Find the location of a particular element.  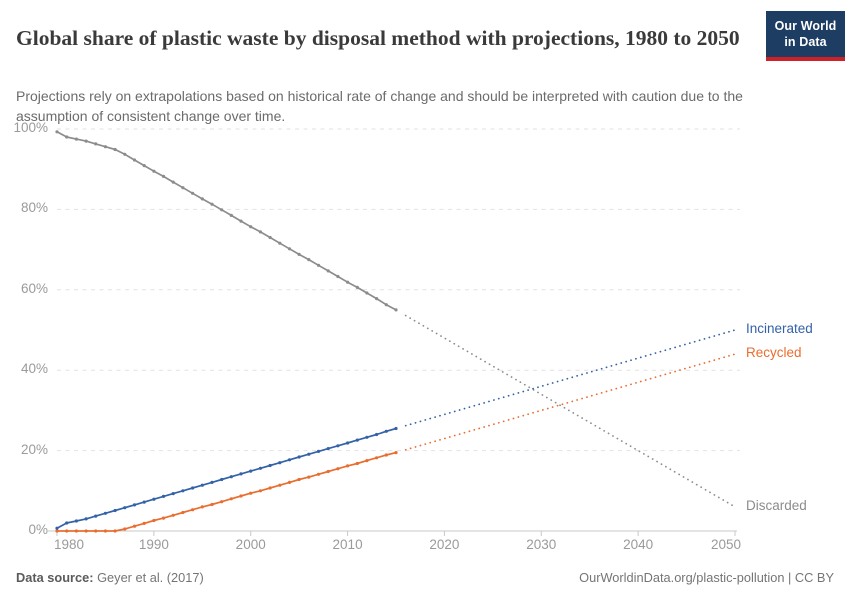

y-tick-label-0: 0% is located at coordinates (38, 529).